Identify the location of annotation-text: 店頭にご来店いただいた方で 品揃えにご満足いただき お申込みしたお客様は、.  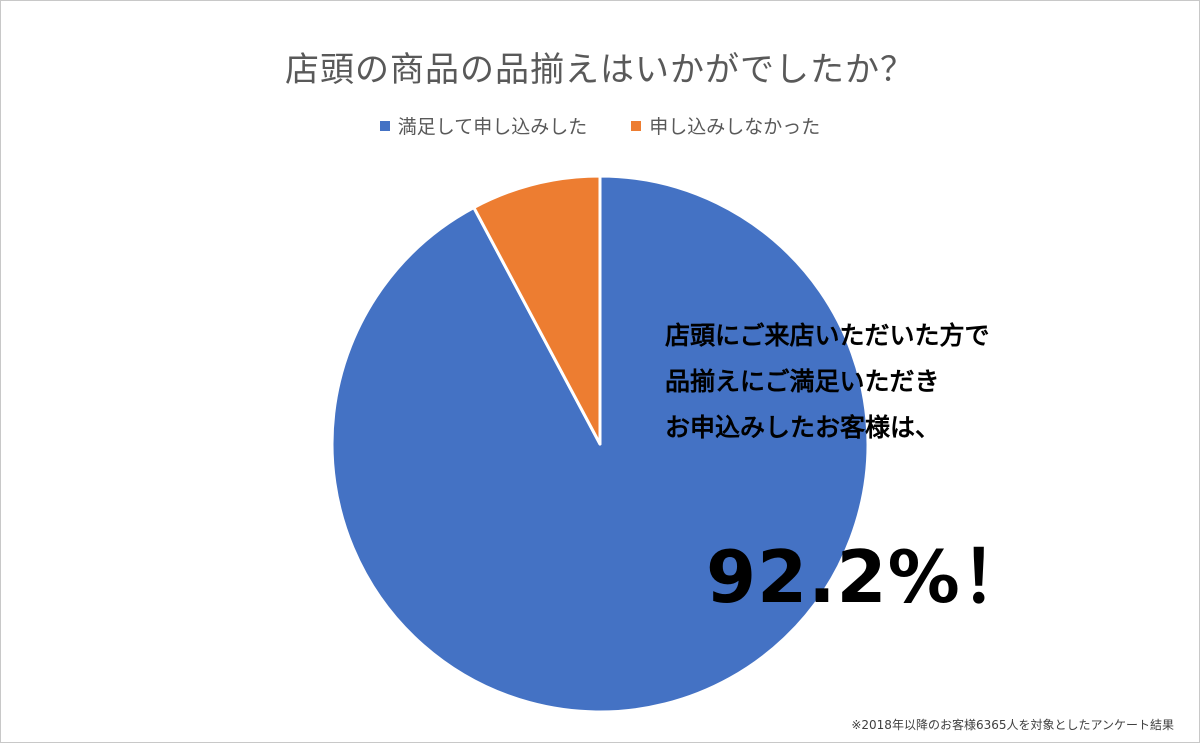
(827, 382).